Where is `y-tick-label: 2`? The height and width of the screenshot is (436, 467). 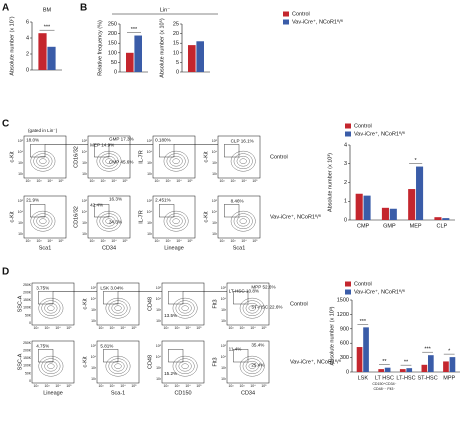
y-tick-label: 2 is located at coordinates (27, 54).